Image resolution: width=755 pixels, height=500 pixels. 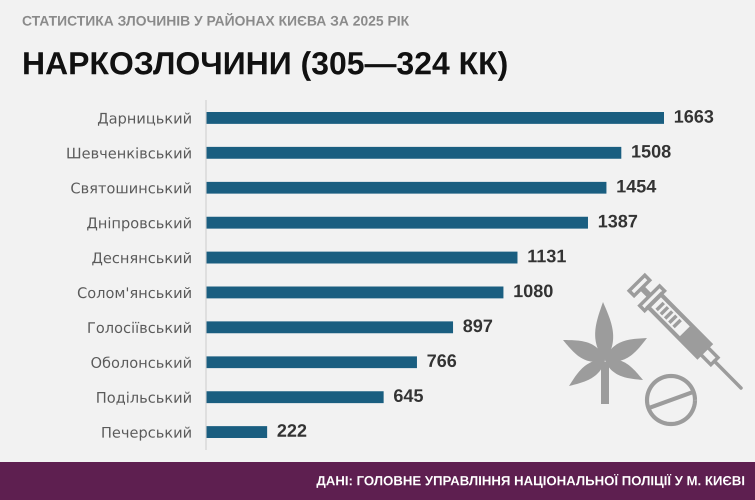 What do you see at coordinates (146, 433) in the screenshot?
I see `y-tick-label: Печерський` at bounding box center [146, 433].